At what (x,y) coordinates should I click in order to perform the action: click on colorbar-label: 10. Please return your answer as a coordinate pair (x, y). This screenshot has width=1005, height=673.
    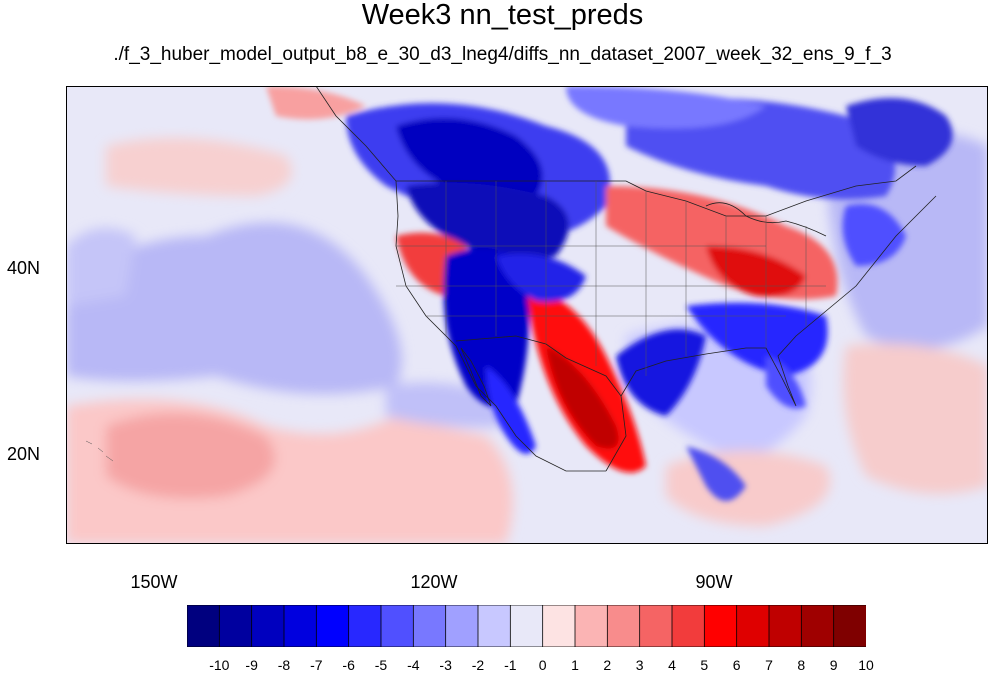
    Looking at the image, I should click on (866, 665).